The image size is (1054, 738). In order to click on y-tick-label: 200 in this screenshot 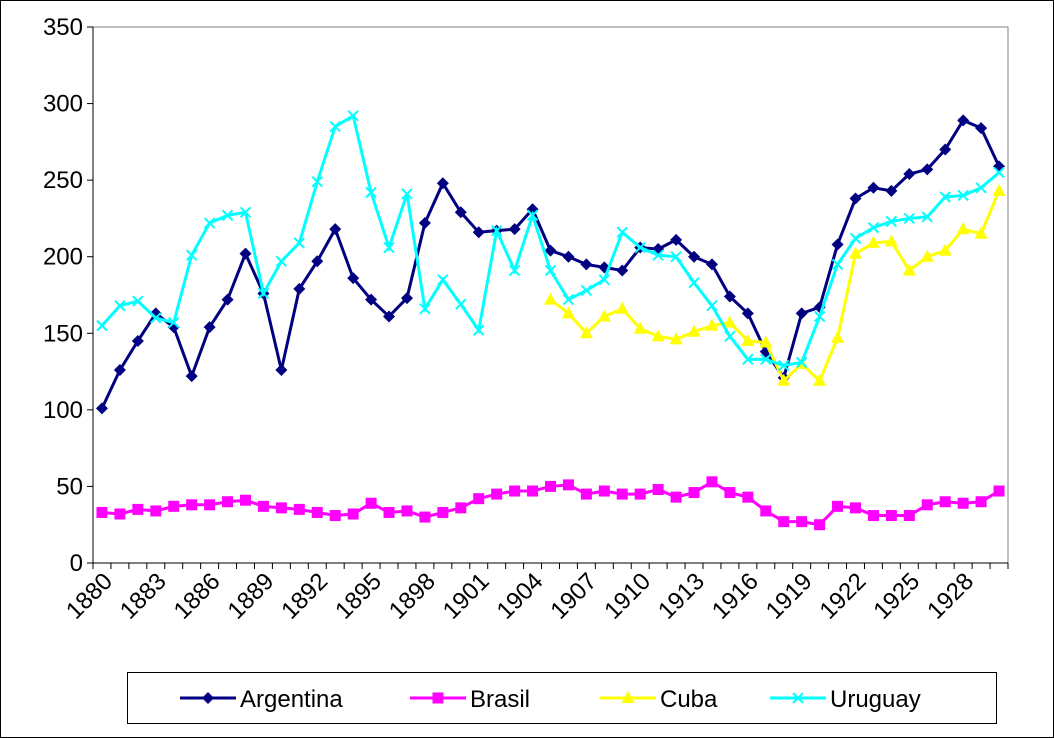, I will do `click(63, 257)`.